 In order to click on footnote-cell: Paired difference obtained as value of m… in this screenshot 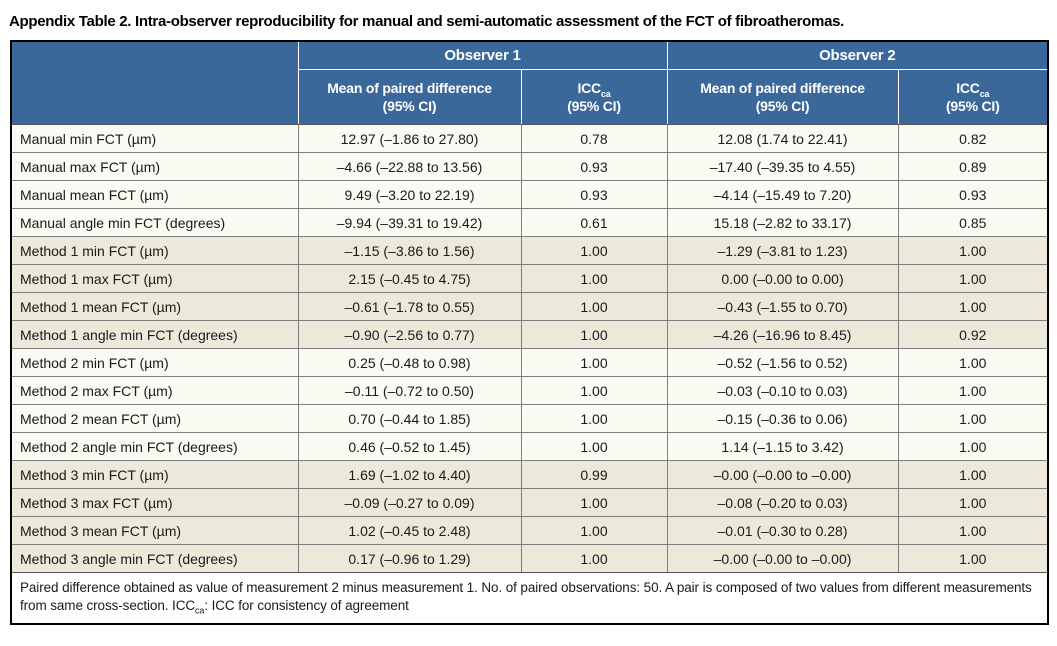, I will do `click(530, 598)`.